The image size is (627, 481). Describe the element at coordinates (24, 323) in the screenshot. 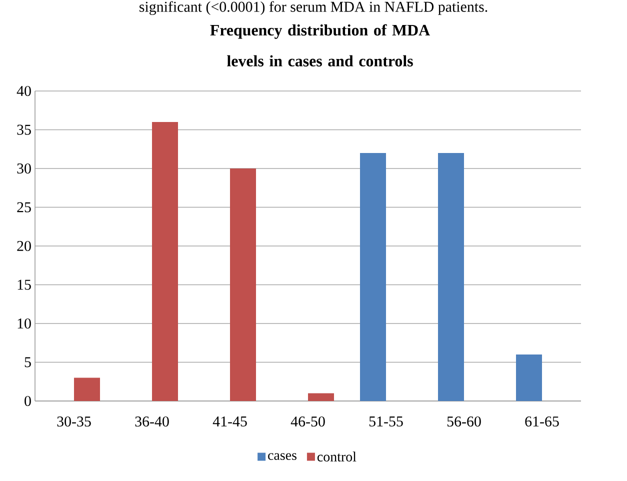

I see `y-tick-label: 10` at that location.